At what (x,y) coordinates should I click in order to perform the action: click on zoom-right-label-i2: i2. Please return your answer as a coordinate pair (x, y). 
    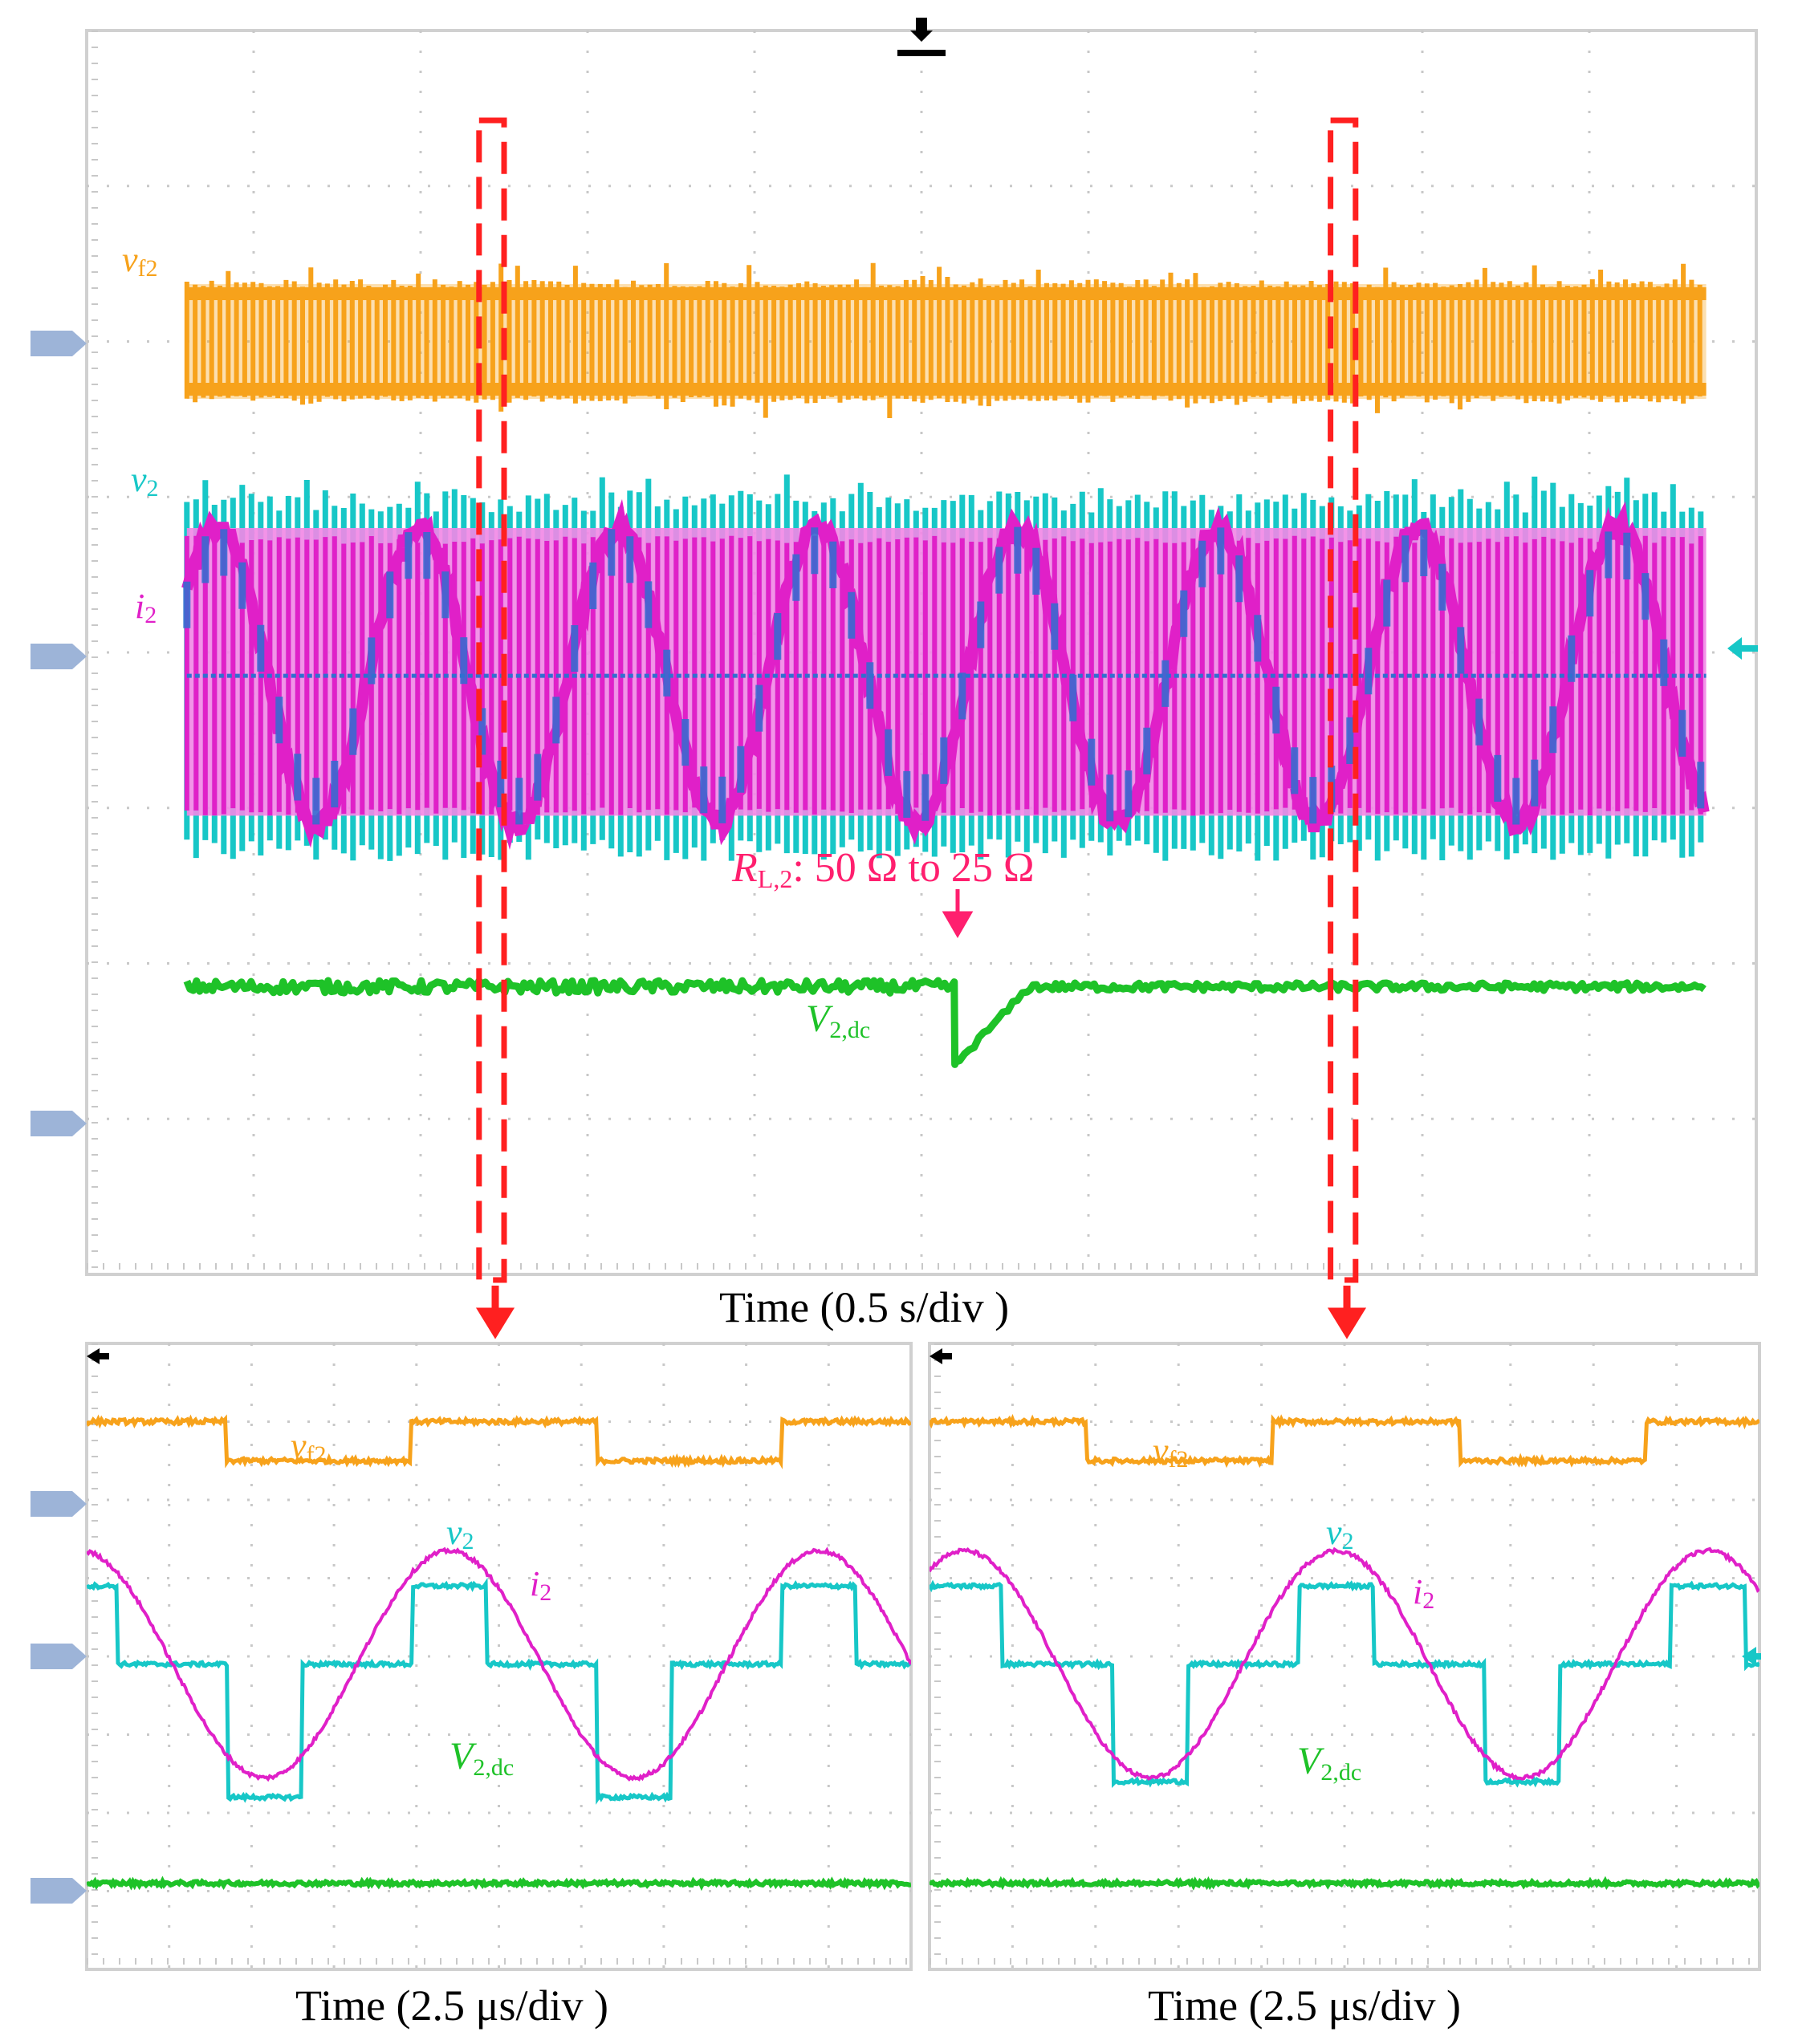
    Looking at the image, I should click on (1423, 1593).